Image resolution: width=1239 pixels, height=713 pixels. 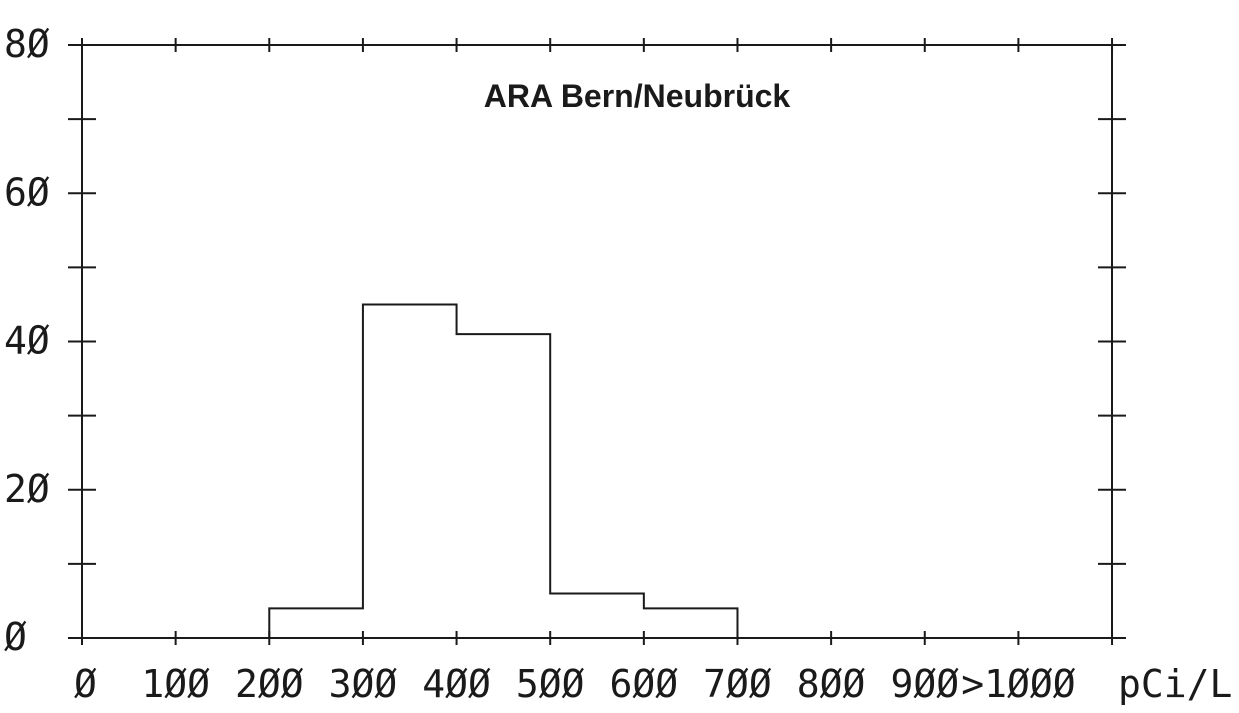 I want to click on y-tick-label: 8Ø, so click(x=27, y=44).